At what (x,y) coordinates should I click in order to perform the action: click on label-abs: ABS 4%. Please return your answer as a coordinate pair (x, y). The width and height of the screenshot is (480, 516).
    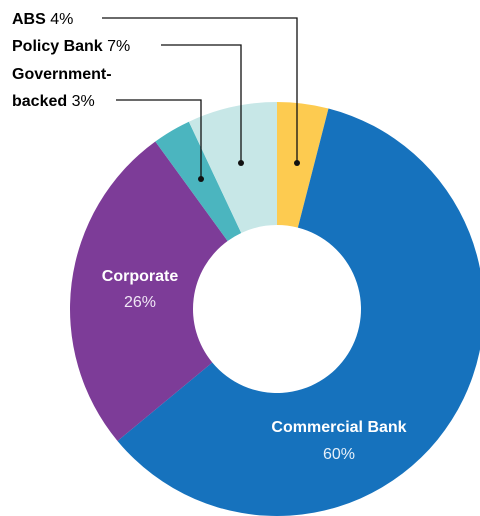
    Looking at the image, I should click on (42, 19).